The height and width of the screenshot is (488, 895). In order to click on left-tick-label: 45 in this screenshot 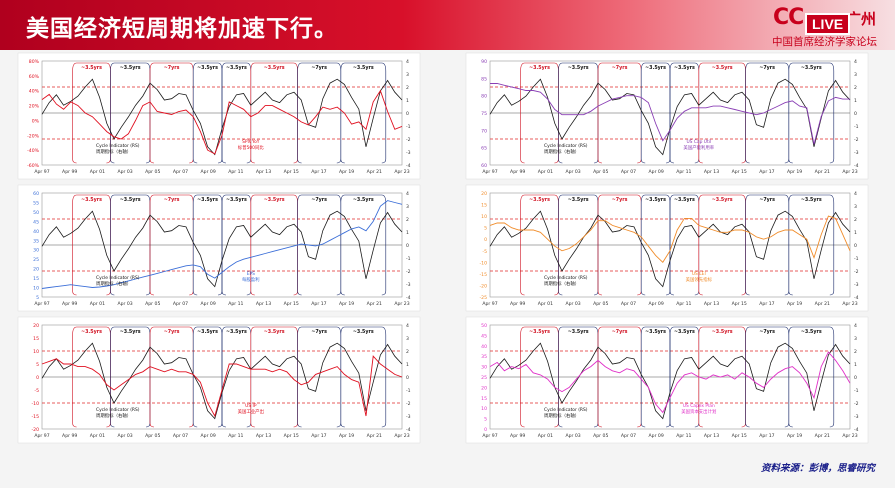, I will do `click(484, 336)`.